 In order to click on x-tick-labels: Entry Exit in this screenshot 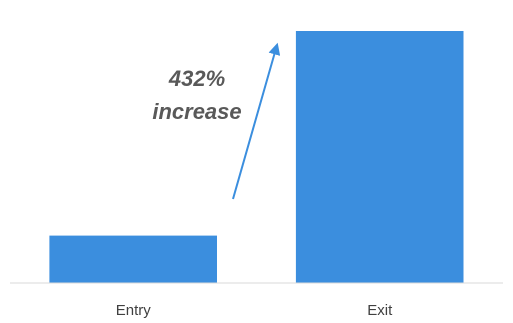, I will do `click(254, 310)`.